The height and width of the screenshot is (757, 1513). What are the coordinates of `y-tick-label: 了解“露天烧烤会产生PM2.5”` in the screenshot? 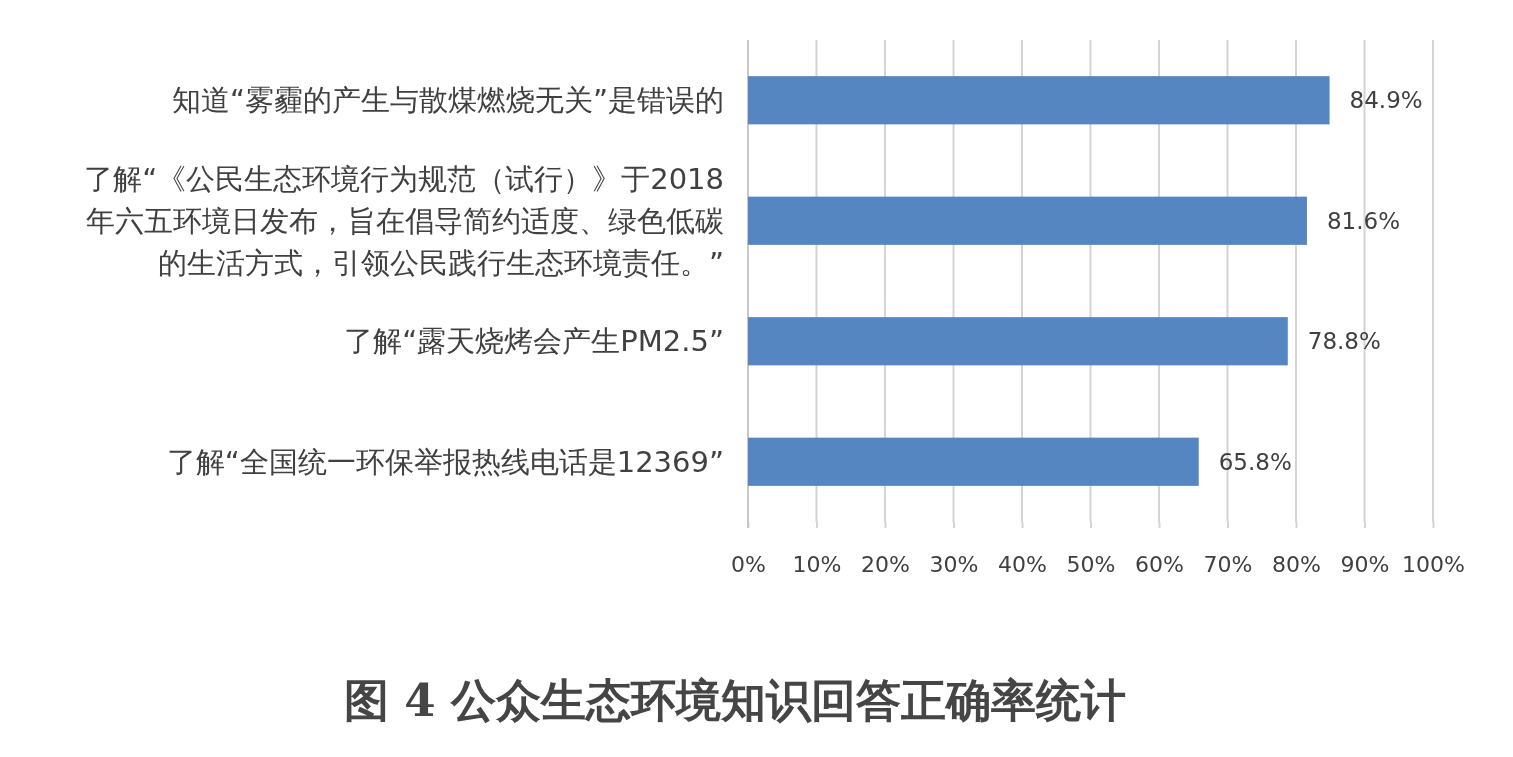 It's located at (534, 341).